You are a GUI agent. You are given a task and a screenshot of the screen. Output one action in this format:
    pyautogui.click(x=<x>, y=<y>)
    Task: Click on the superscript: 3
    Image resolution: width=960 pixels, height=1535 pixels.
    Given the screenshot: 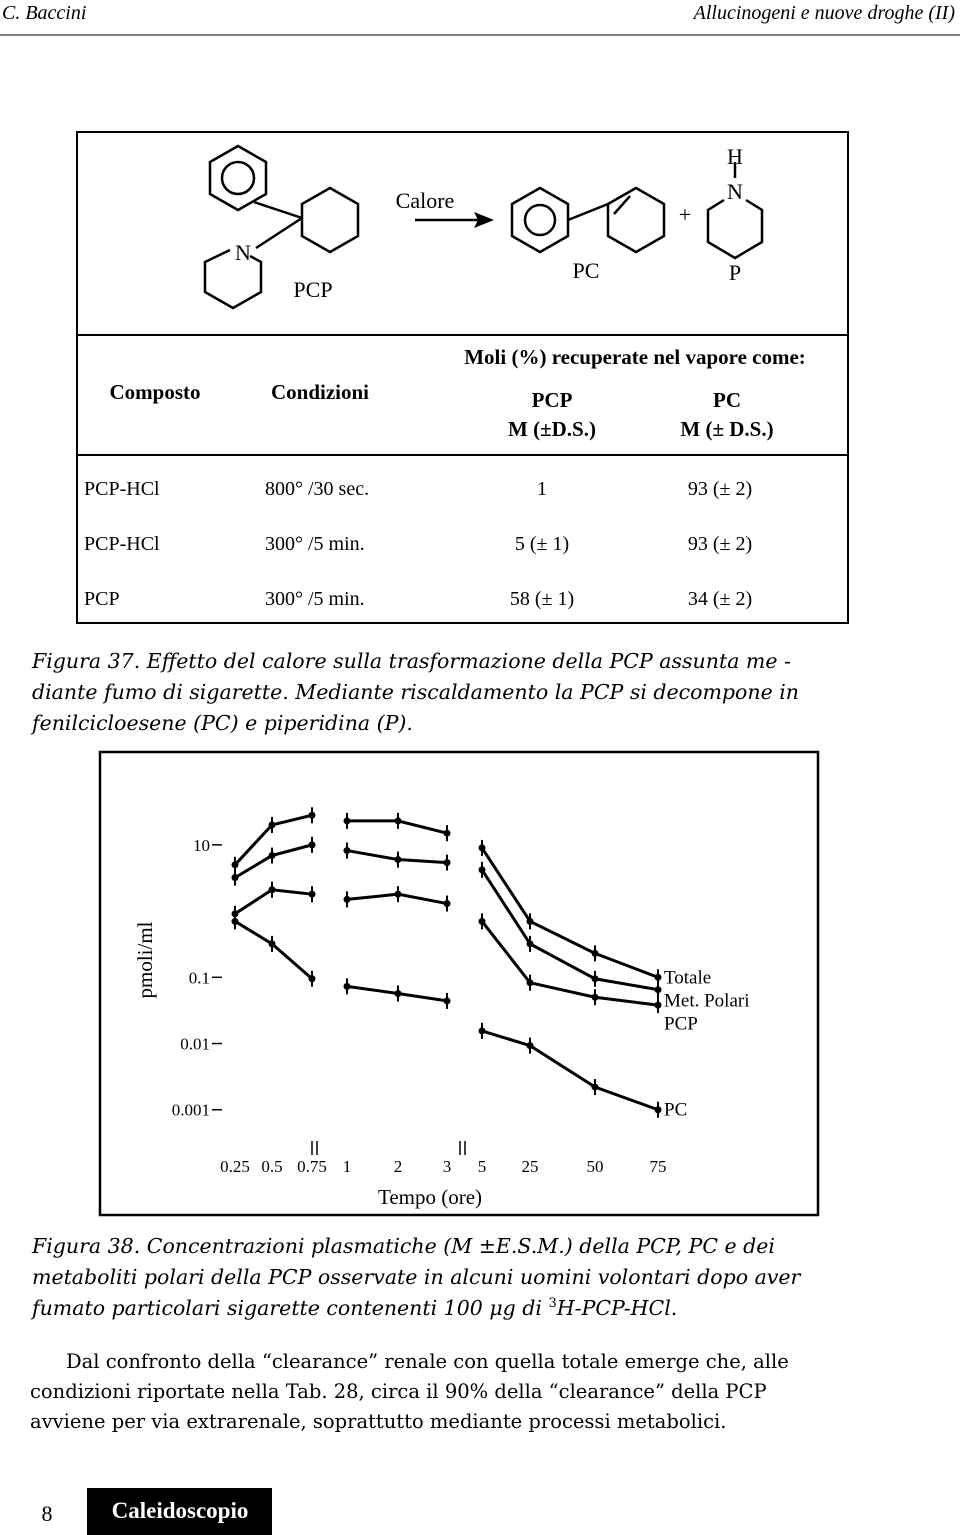 What is the action you would take?
    pyautogui.click(x=552, y=1303)
    